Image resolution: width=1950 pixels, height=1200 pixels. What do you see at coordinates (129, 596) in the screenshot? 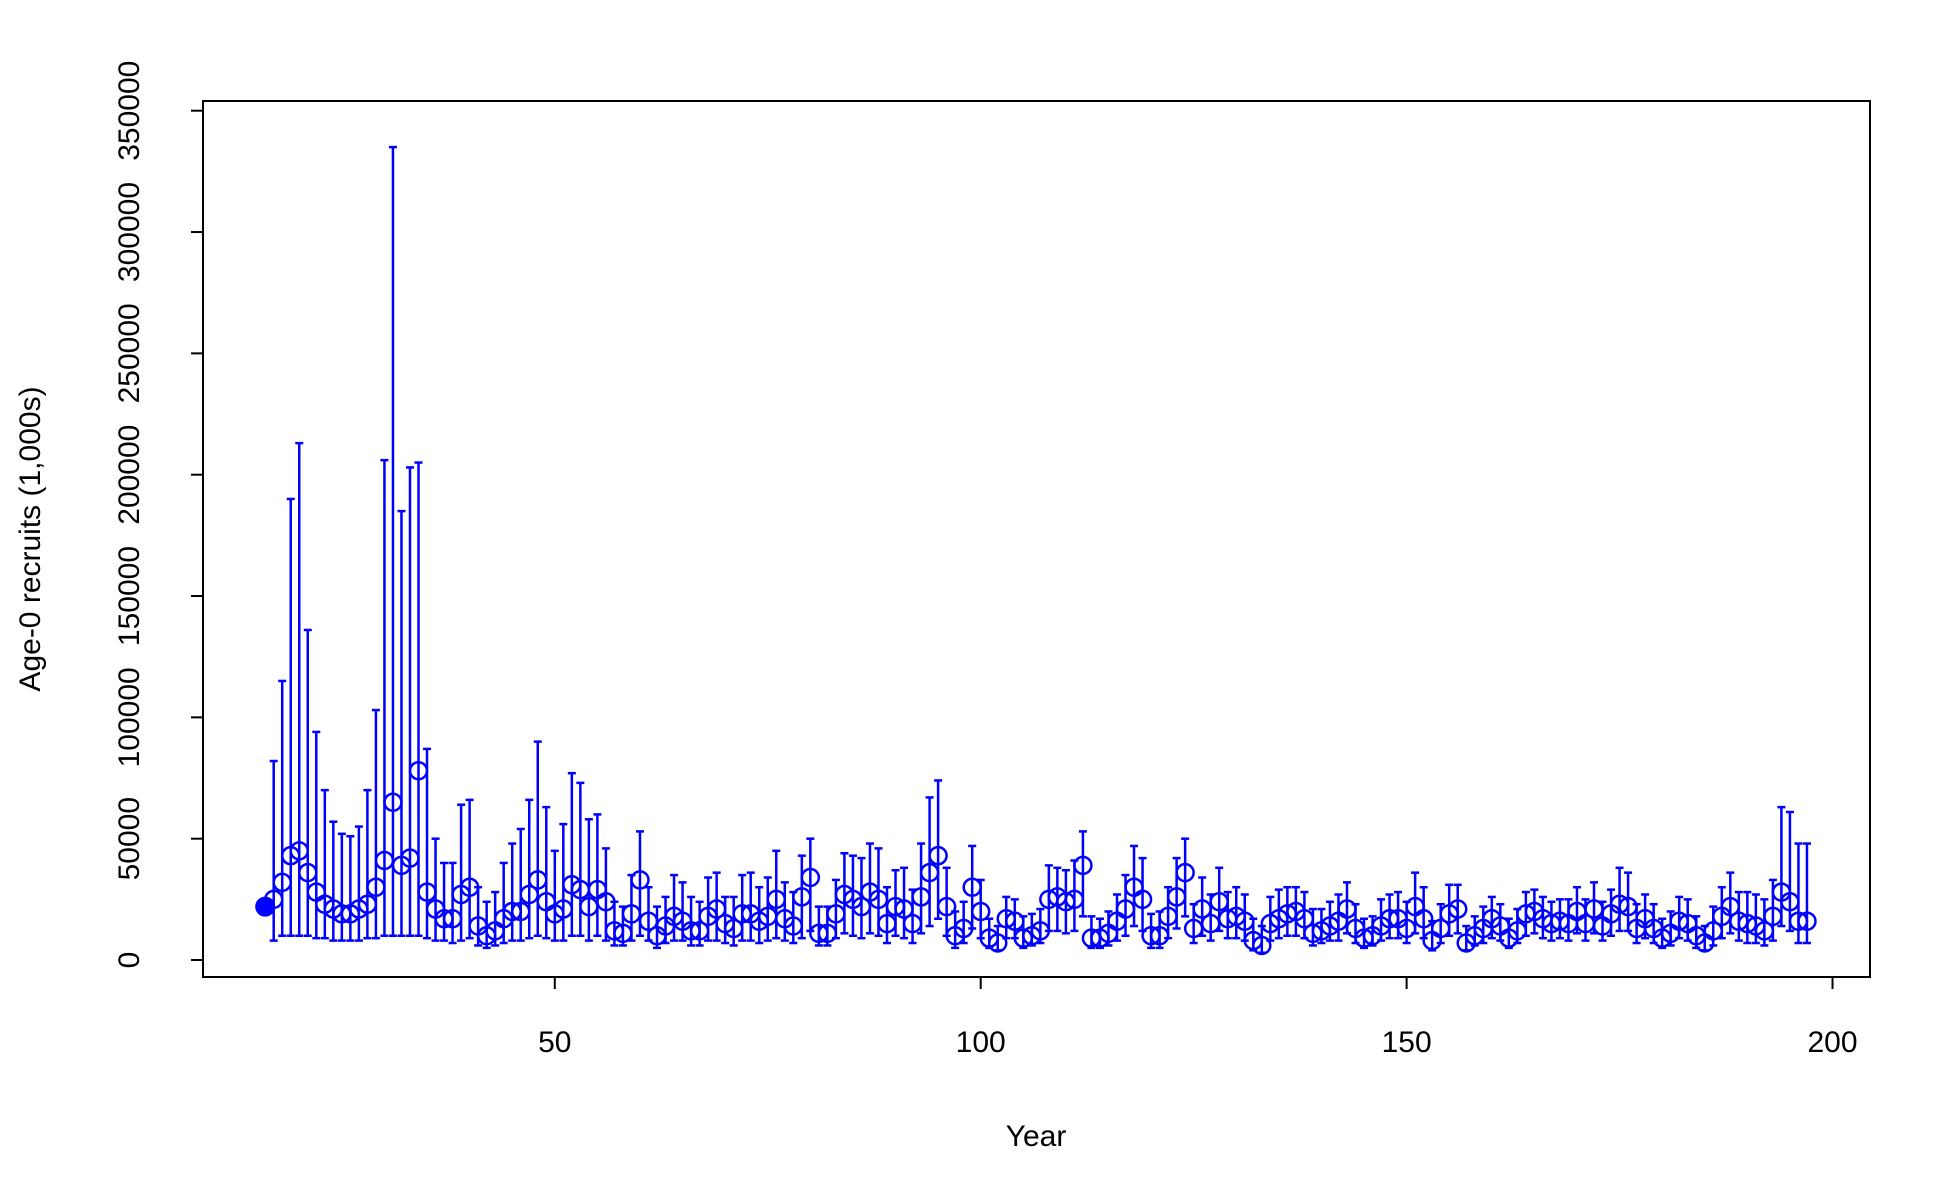
I see `y-tick-label: 150000` at bounding box center [129, 596].